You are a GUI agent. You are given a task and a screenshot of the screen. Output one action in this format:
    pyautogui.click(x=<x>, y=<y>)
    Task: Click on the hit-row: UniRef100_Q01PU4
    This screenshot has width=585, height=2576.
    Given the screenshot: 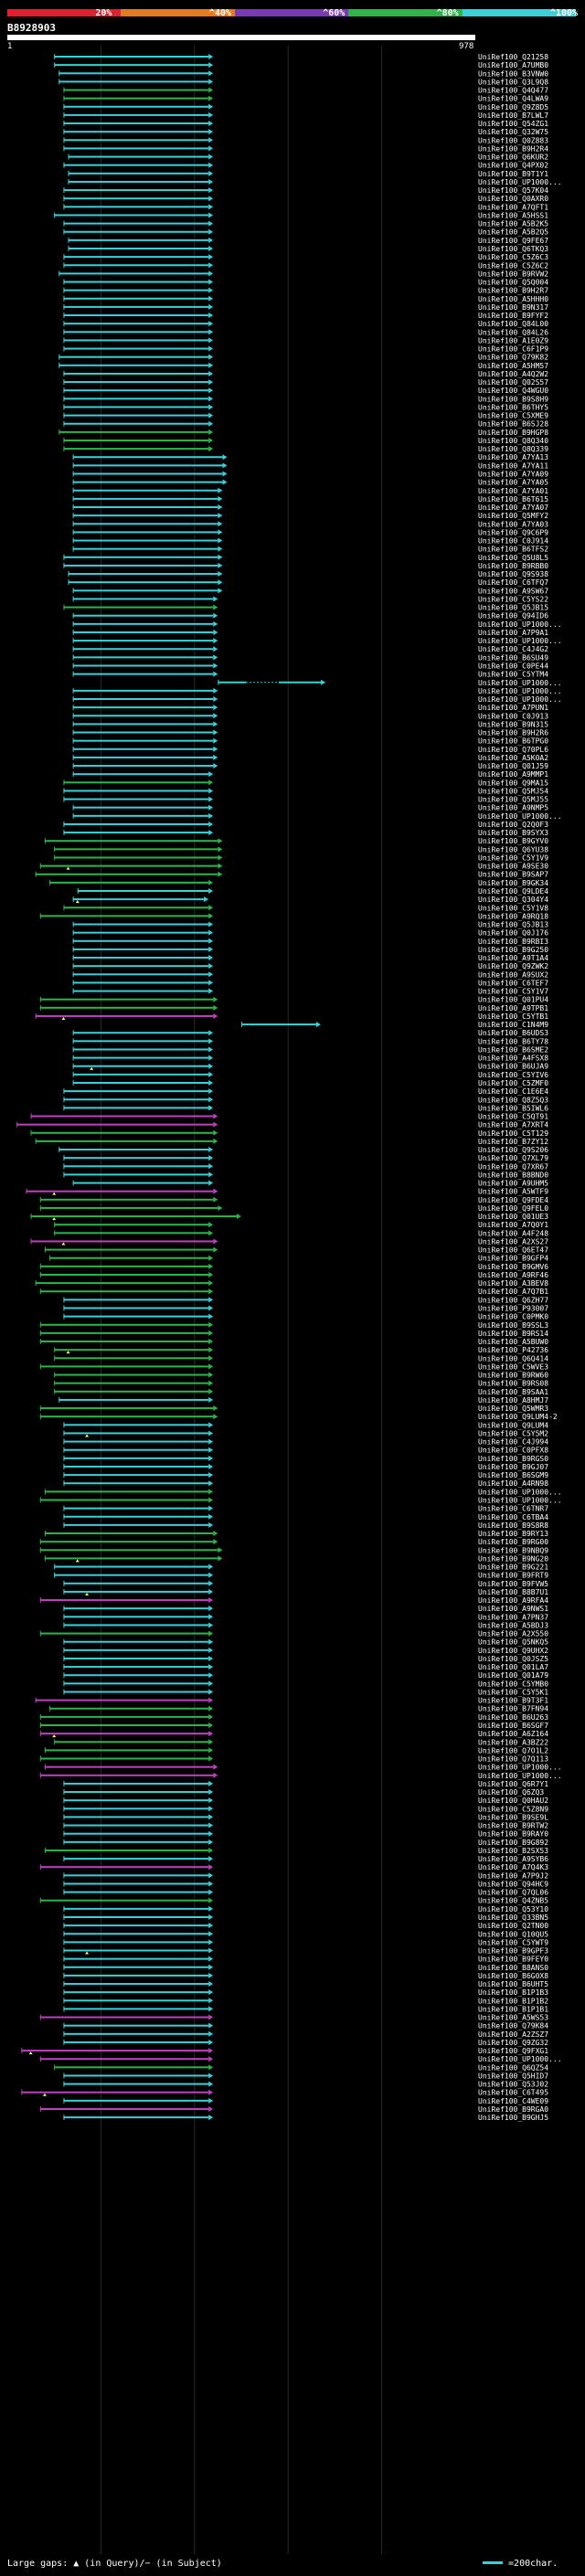 What is the action you would take?
    pyautogui.click(x=294, y=1000)
    